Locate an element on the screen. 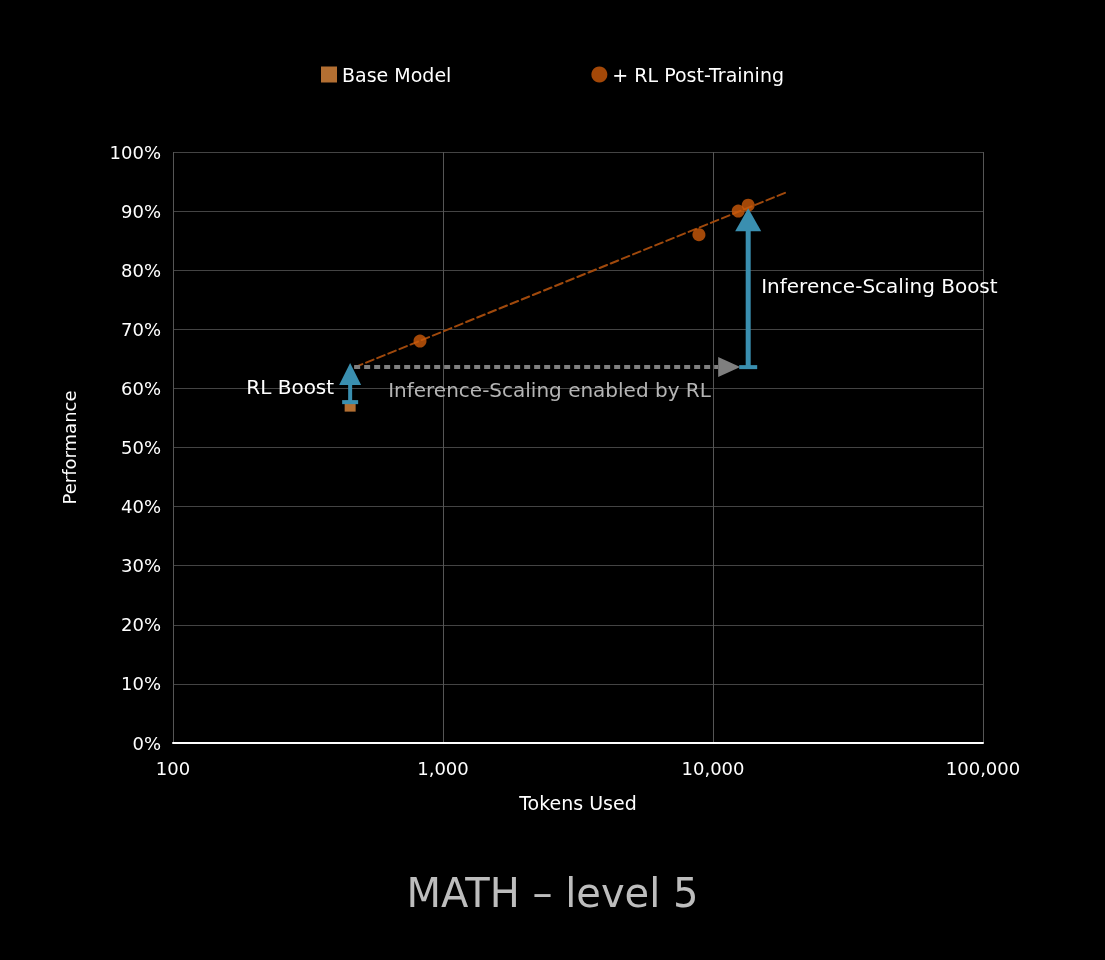  y-tick-label: 30% is located at coordinates (140, 566).